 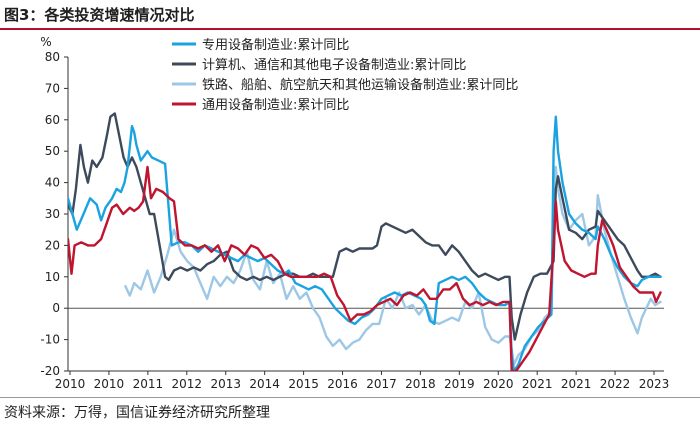 I want to click on y-tick-label: 70, so click(x=52, y=88).